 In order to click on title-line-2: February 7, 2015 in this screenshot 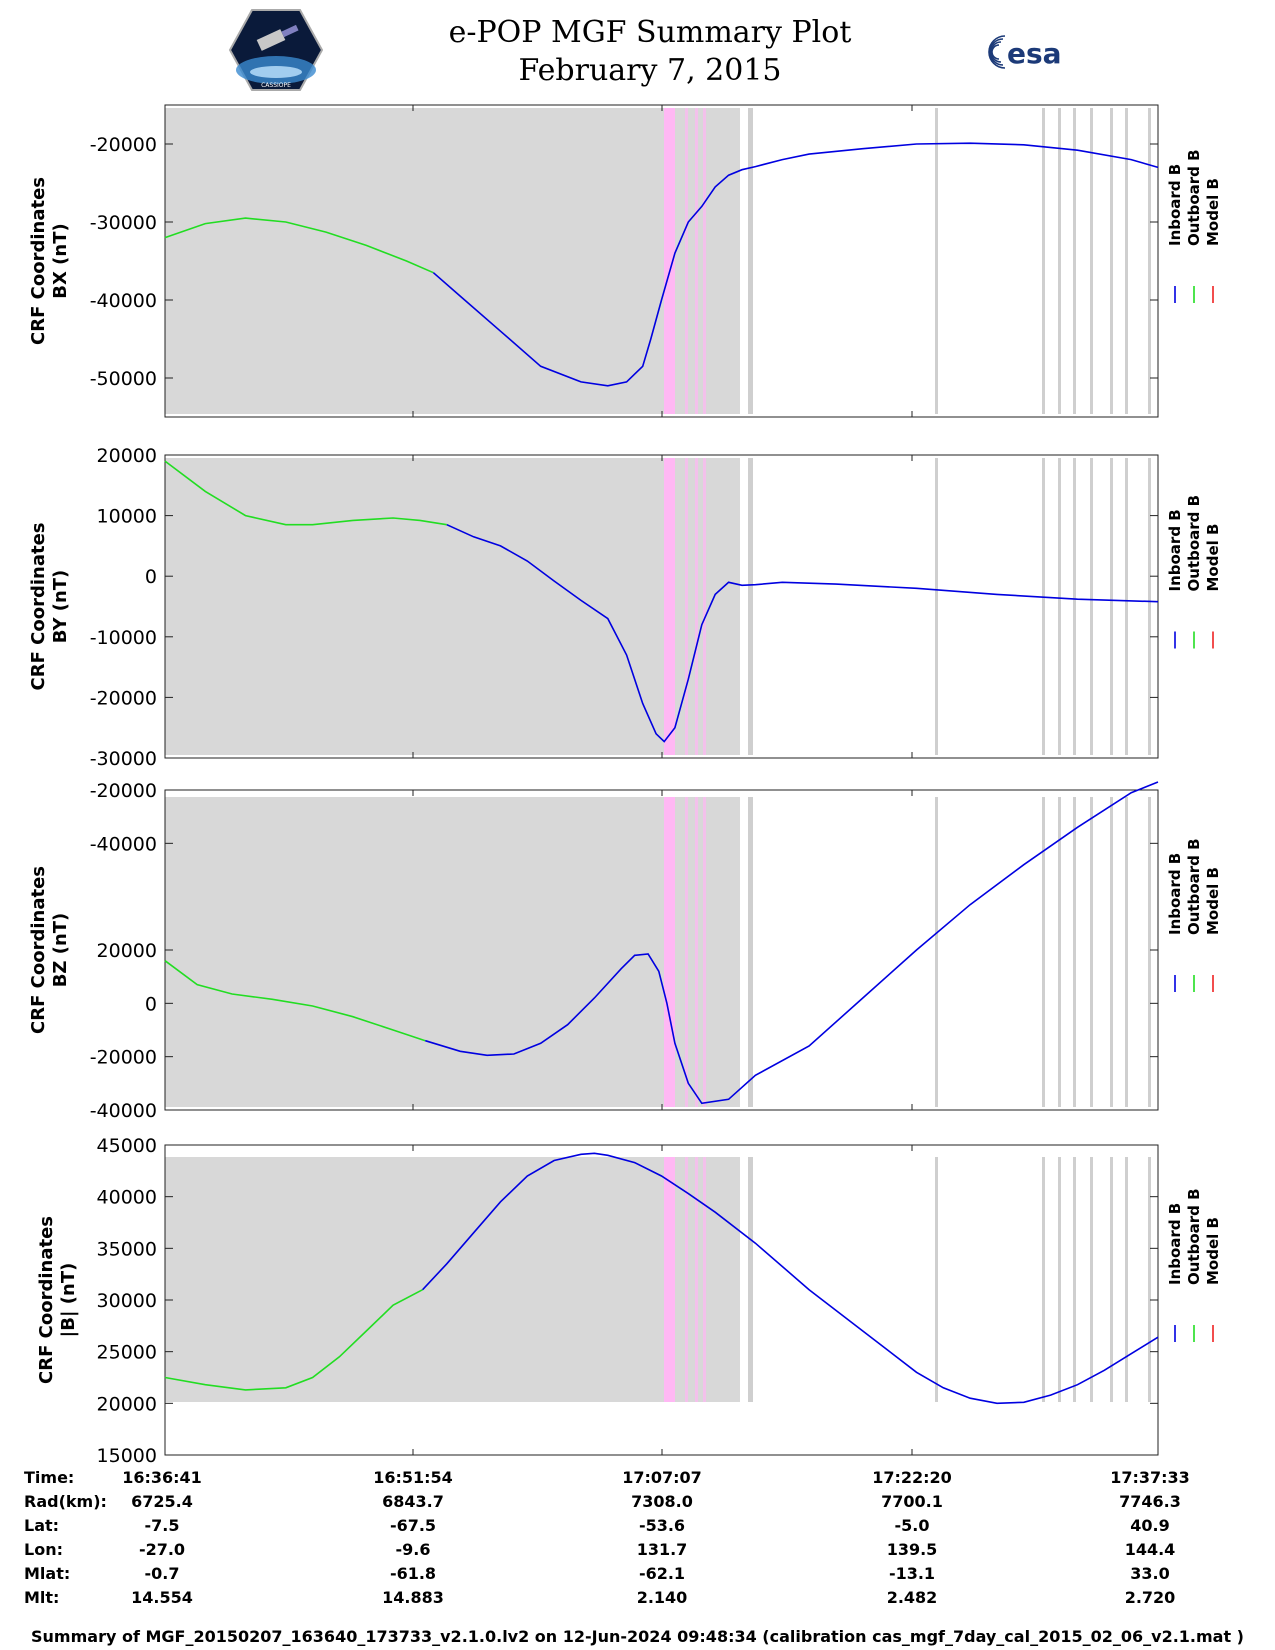, I will do `click(650, 70)`.